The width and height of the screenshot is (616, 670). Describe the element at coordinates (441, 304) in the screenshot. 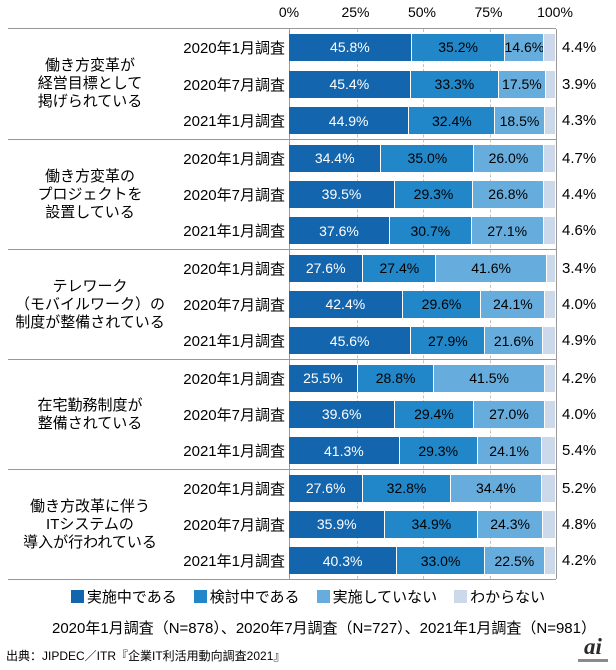

I see `bar-segment-2: 29.6%` at that location.